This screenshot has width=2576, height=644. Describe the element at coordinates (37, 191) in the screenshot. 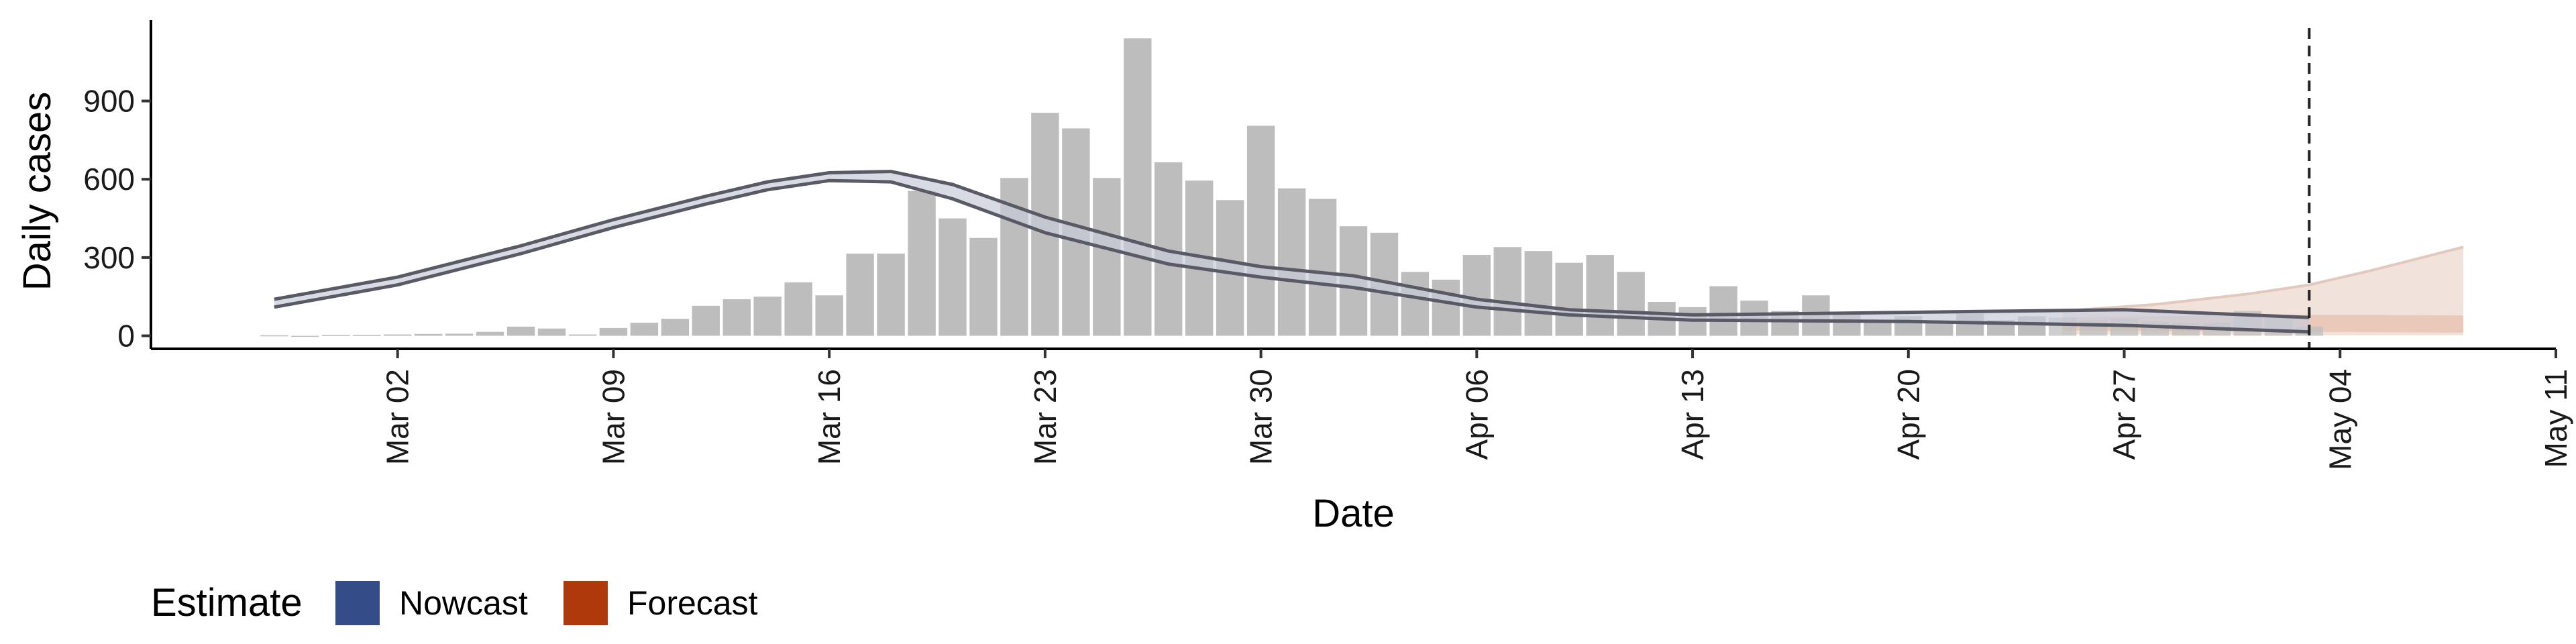

I see `y-axis-title: Daily cases` at that location.